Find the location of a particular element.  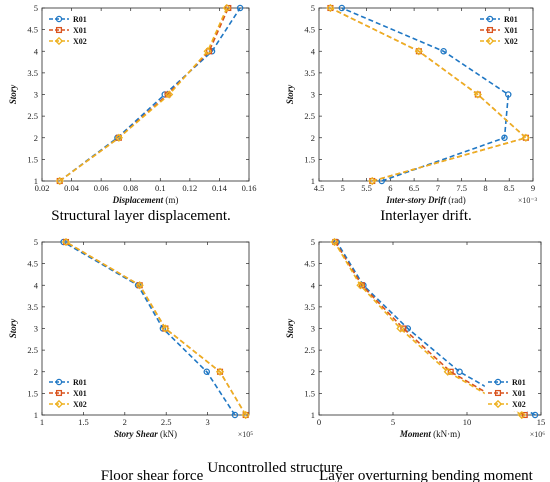

figure-caption: Uncontrolled structure is located at coordinates (275, 468).